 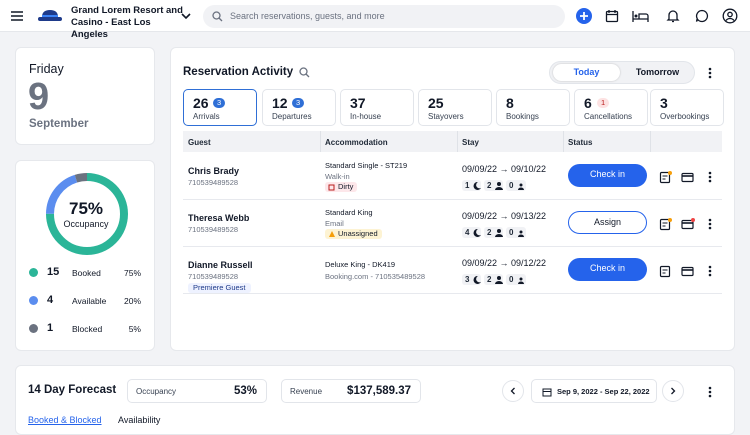 I want to click on legend-share: 20%, so click(x=132, y=301).